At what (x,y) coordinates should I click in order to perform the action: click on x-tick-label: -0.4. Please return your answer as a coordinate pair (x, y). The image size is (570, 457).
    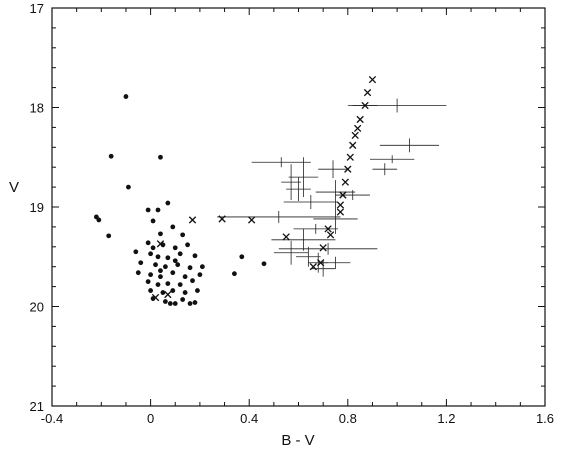
    Looking at the image, I should click on (52, 418).